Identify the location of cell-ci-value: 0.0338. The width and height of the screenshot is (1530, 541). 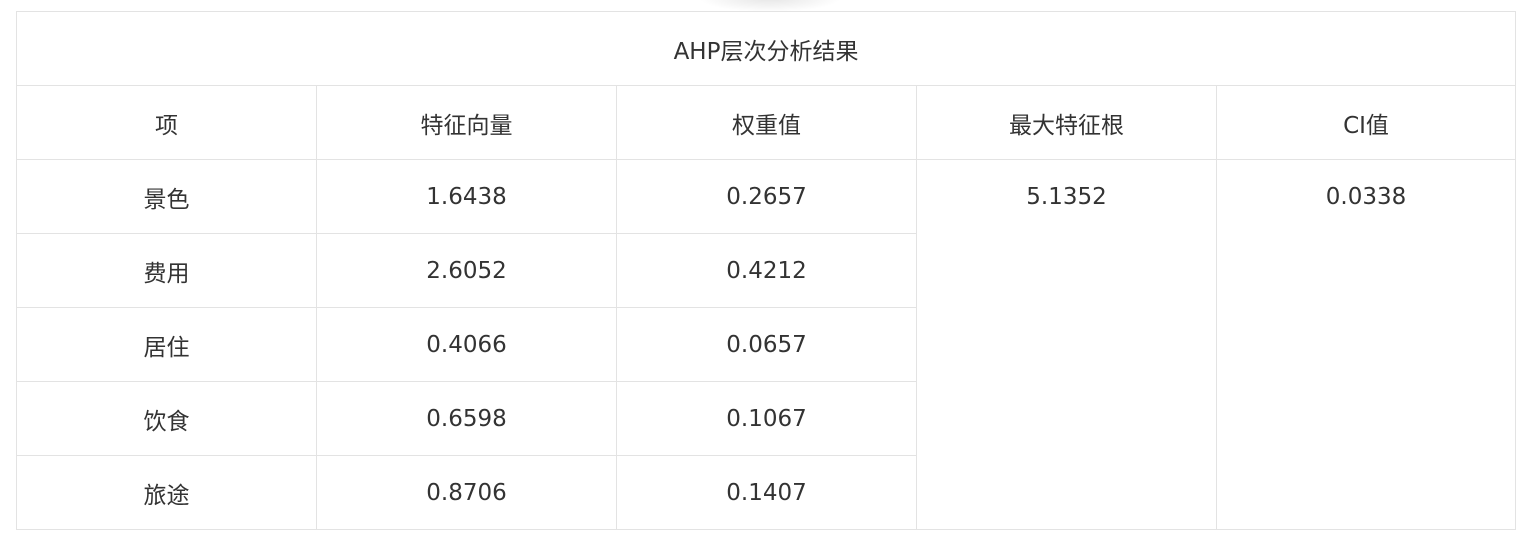
(1366, 344).